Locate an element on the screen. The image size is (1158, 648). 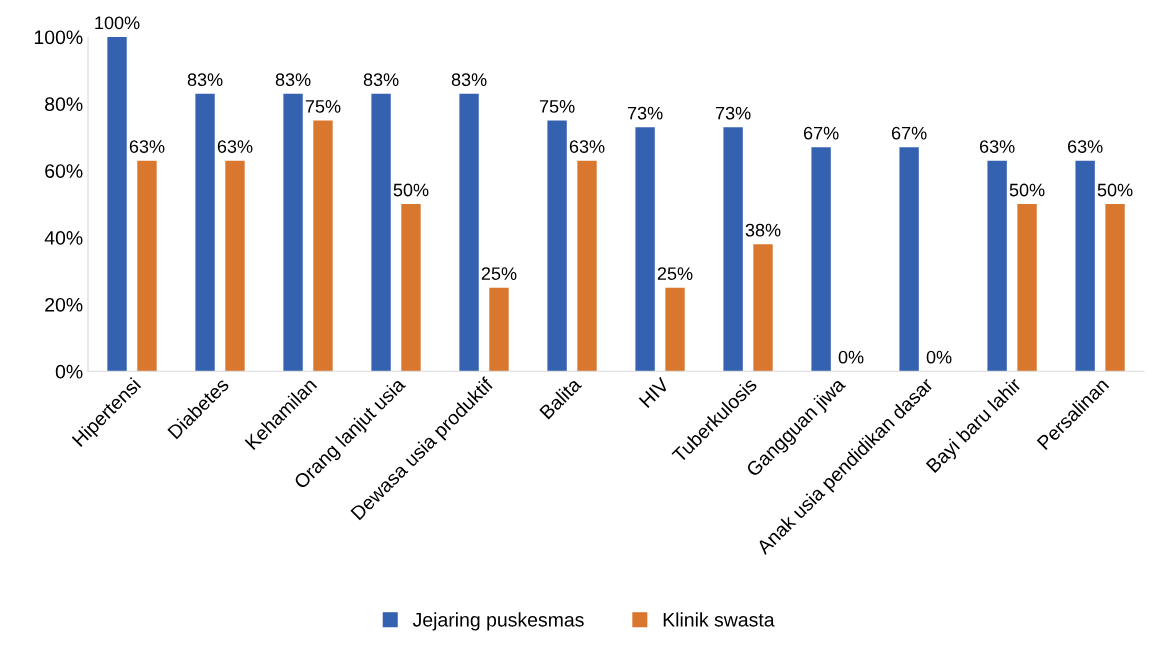
y-tick-label: 60% is located at coordinates (64, 171).